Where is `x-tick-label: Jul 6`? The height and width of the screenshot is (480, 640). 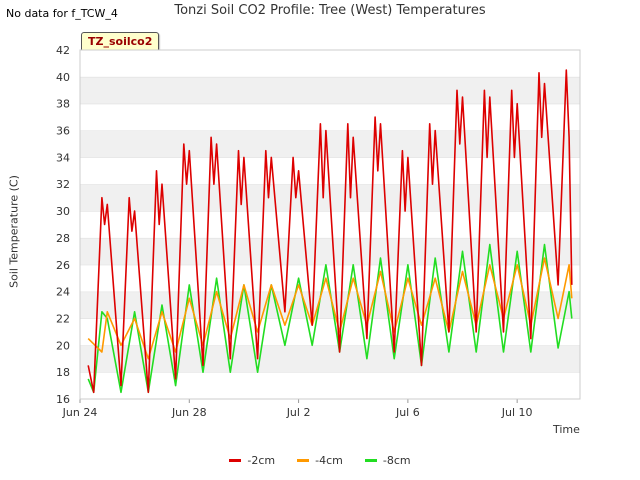 x-tick-label: Jul 6 is located at coordinates (407, 412).